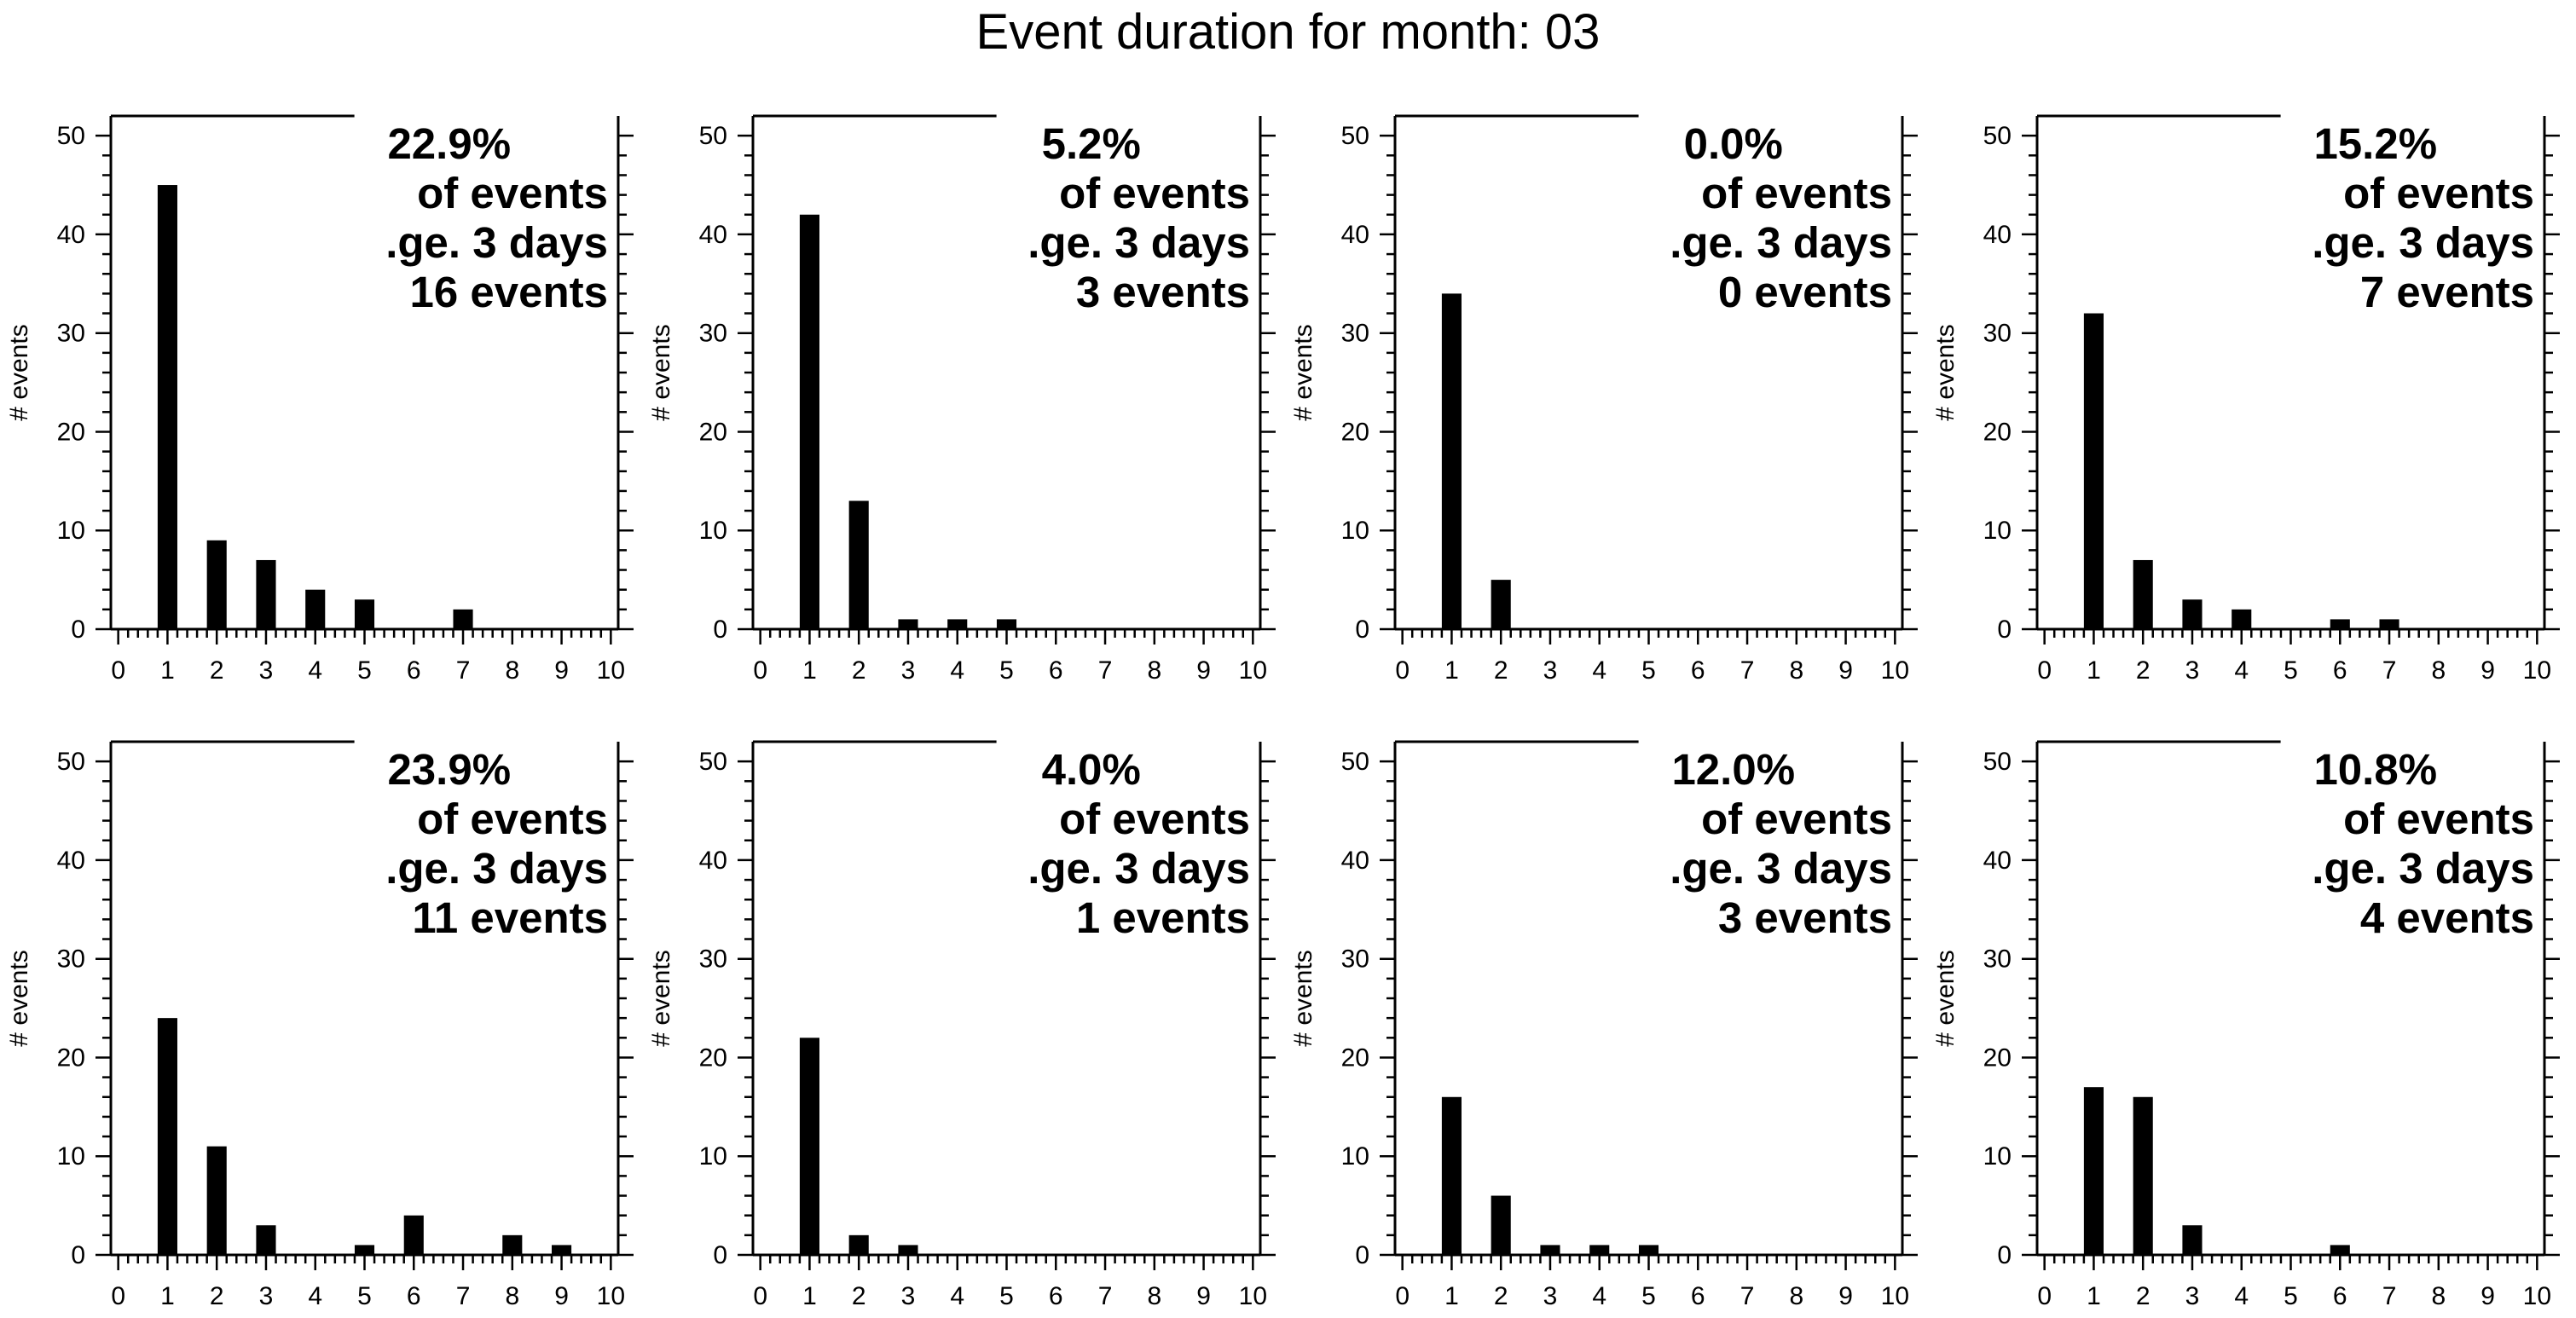 The image size is (2576, 1318). Describe the element at coordinates (1091, 769) in the screenshot. I see `annotation-line: 4.0%` at that location.